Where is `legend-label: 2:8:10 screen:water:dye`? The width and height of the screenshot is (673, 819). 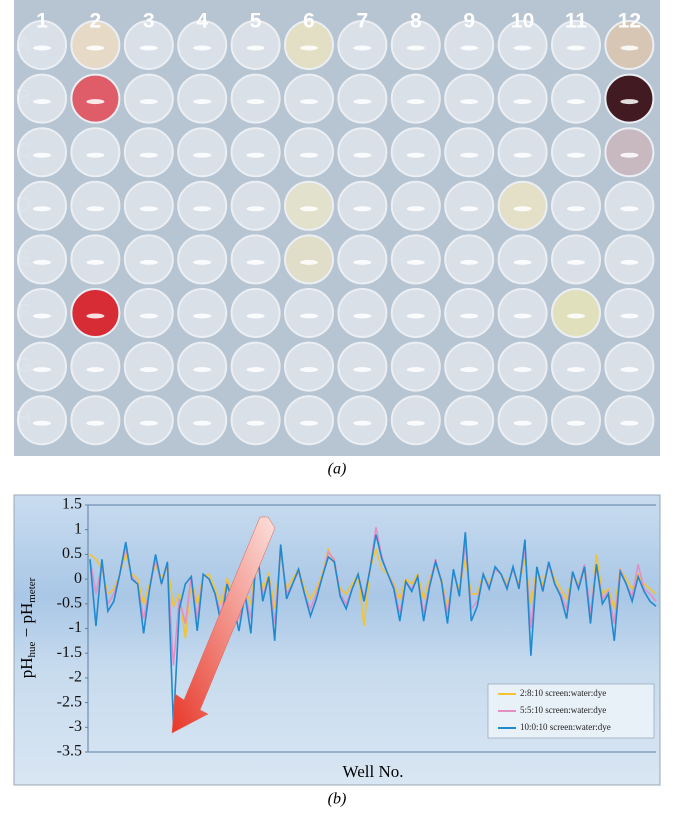
legend-label: 2:8:10 screen:water:dye is located at coordinates (563, 693).